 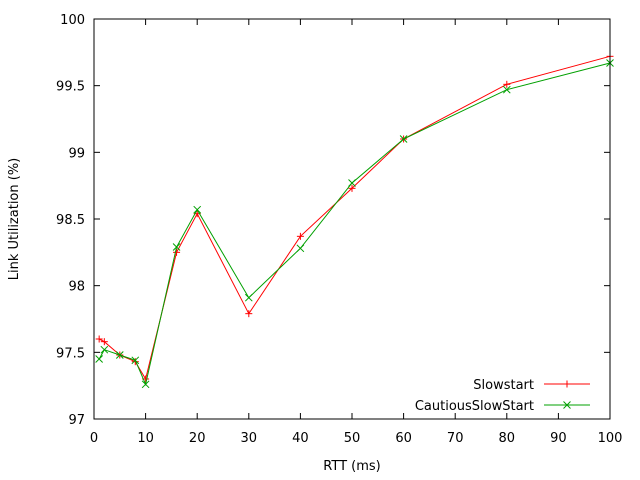 What do you see at coordinates (70, 353) in the screenshot?
I see `y-tick-label: 97.5` at bounding box center [70, 353].